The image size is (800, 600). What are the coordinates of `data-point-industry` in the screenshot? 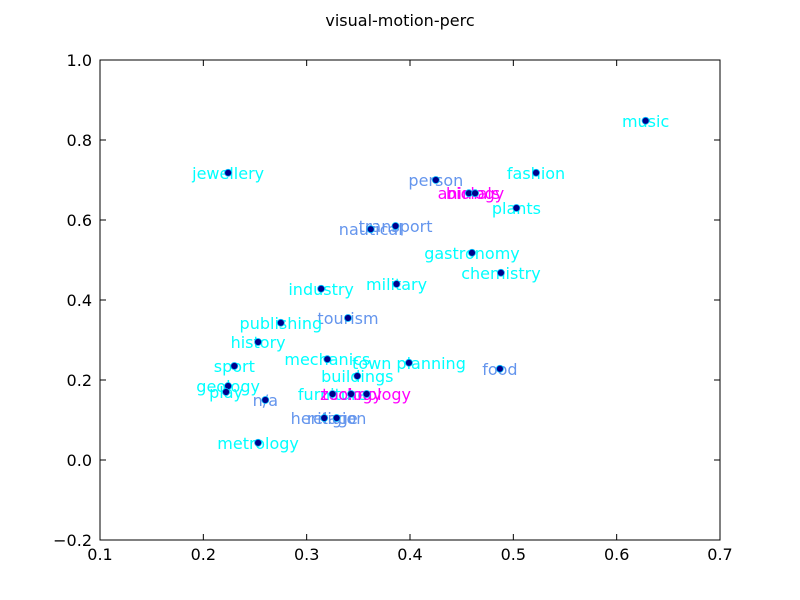 It's located at (321, 288).